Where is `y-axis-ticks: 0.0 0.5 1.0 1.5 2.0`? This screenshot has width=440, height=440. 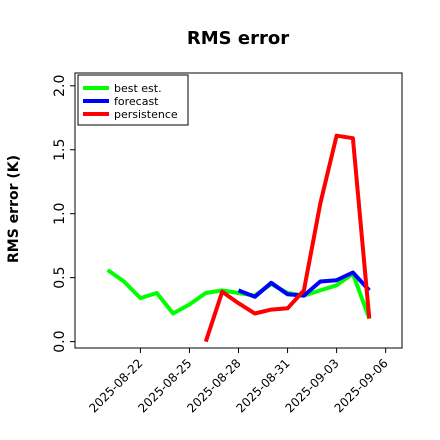
y-axis-ticks: 0.0 0.5 1.0 1.5 2.0 is located at coordinates (63, 214).